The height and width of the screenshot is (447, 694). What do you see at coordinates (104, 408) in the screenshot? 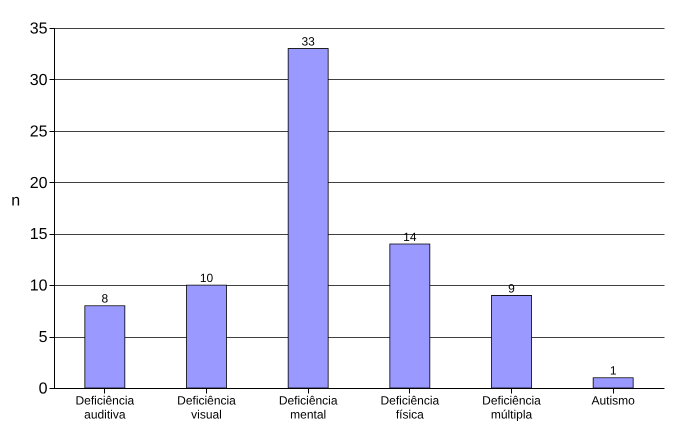
I see `x-tick-label: Deficiência auditiva` at bounding box center [104, 408].